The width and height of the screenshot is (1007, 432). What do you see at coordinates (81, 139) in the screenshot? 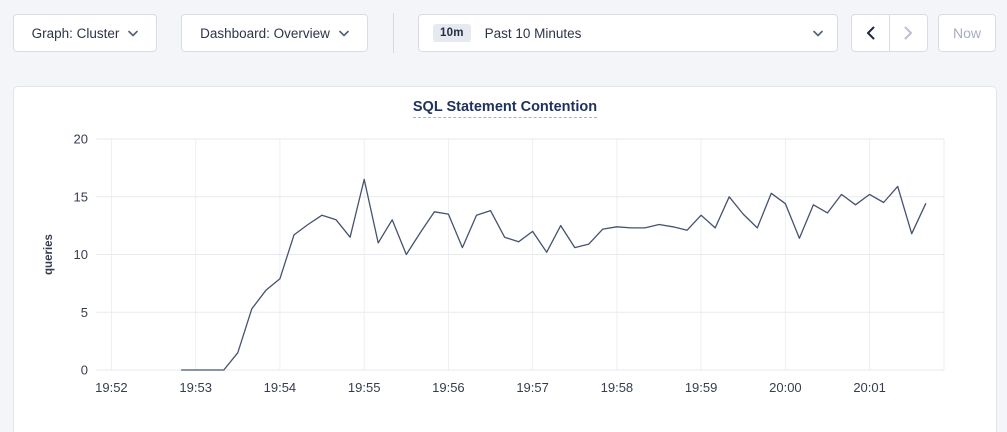
I see `y-tick-label: 20` at bounding box center [81, 139].